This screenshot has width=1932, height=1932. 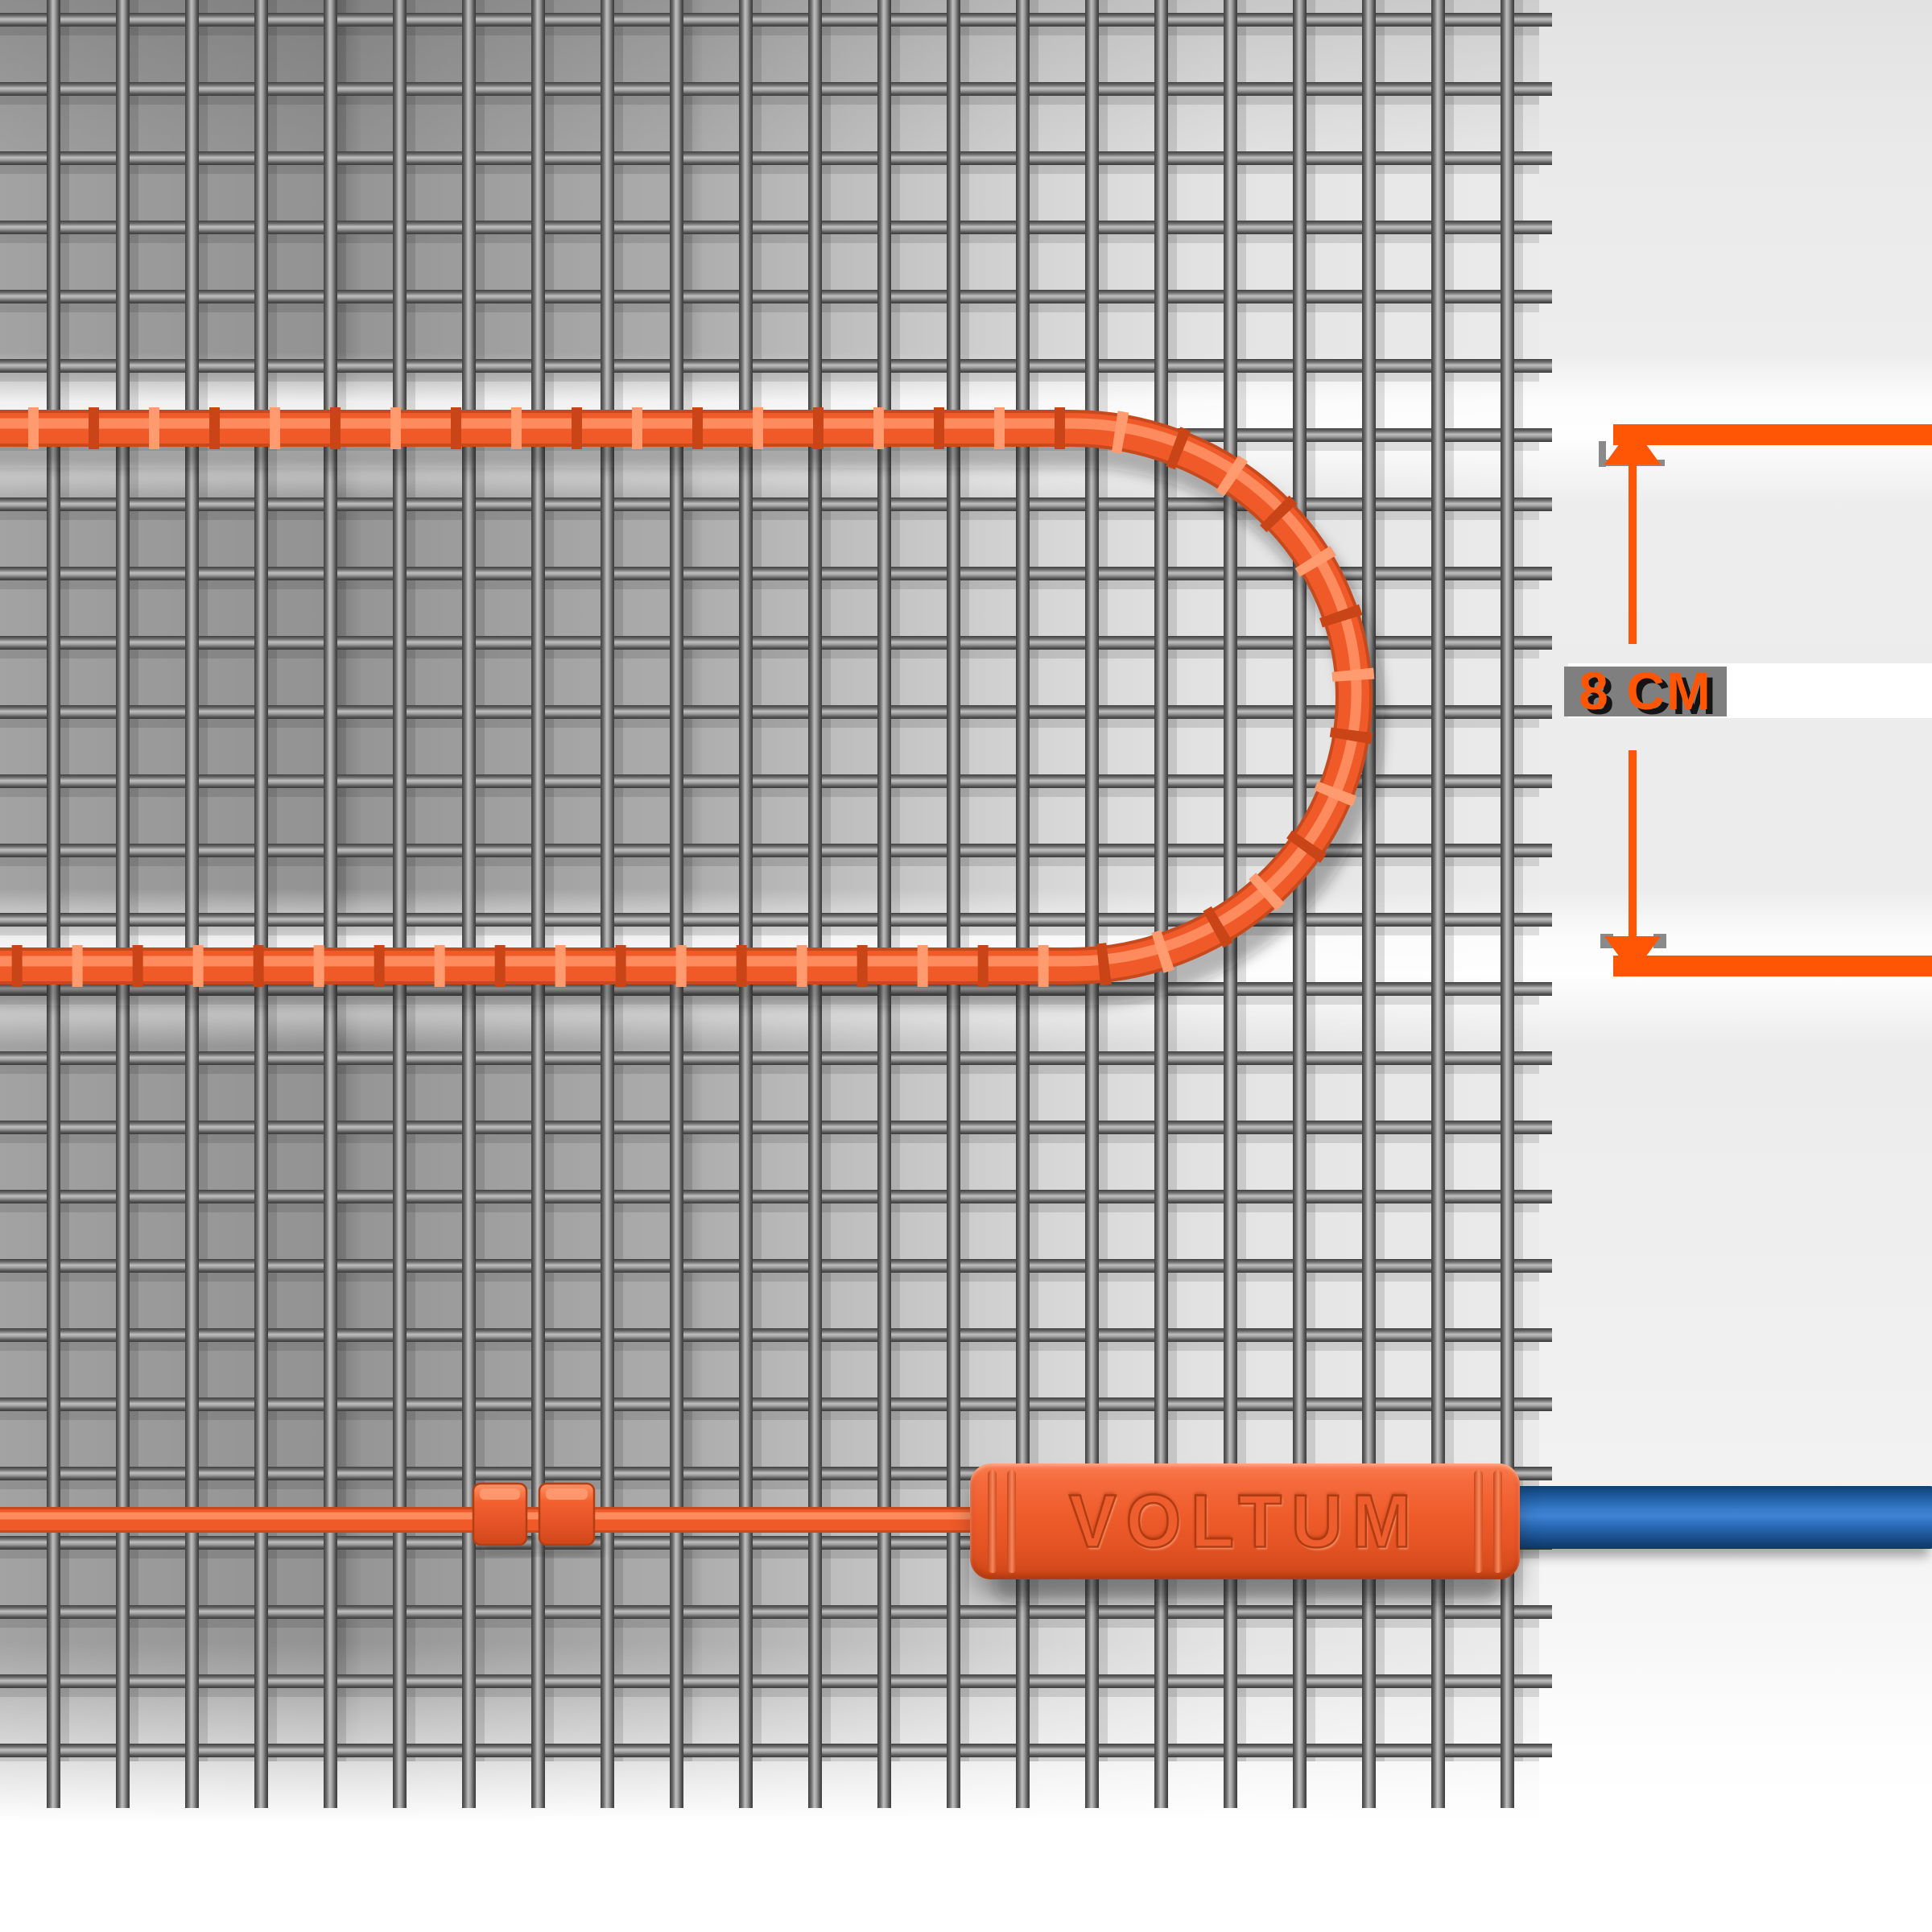 What do you see at coordinates (1632, 445) in the screenshot?
I see `arrow-up-icon` at bounding box center [1632, 445].